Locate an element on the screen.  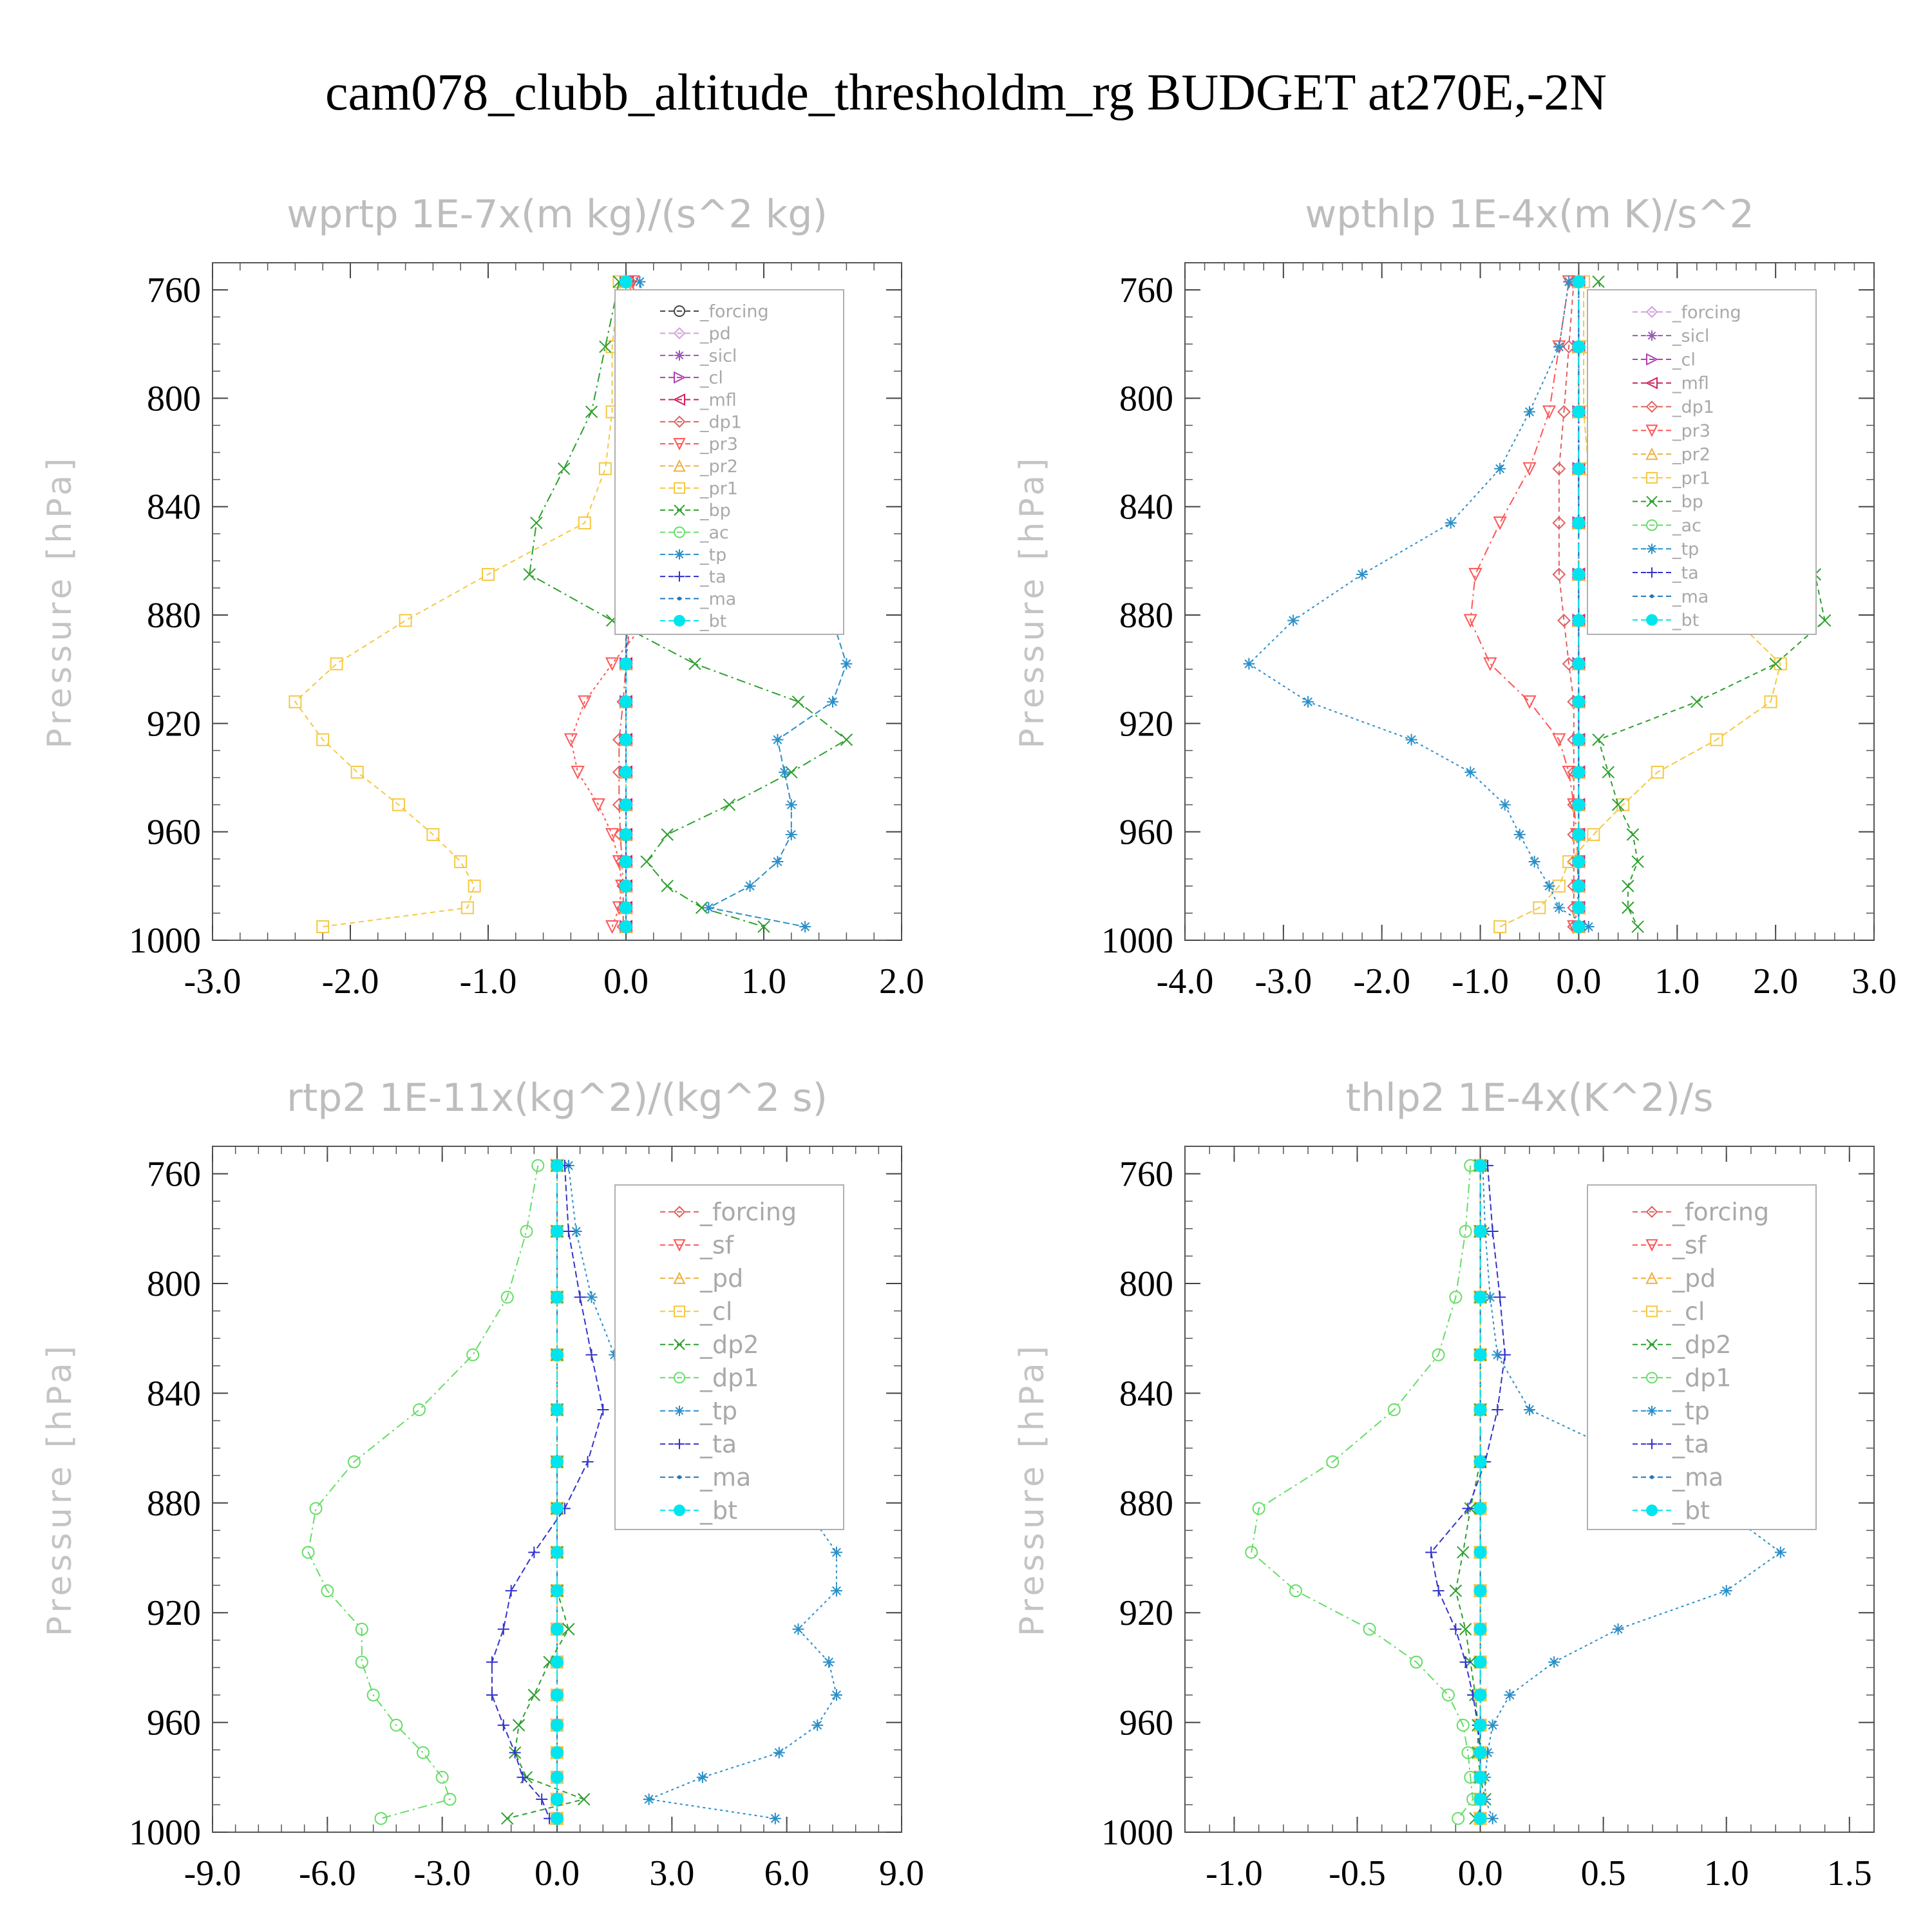
plot-frame is located at coordinates (557, 602).